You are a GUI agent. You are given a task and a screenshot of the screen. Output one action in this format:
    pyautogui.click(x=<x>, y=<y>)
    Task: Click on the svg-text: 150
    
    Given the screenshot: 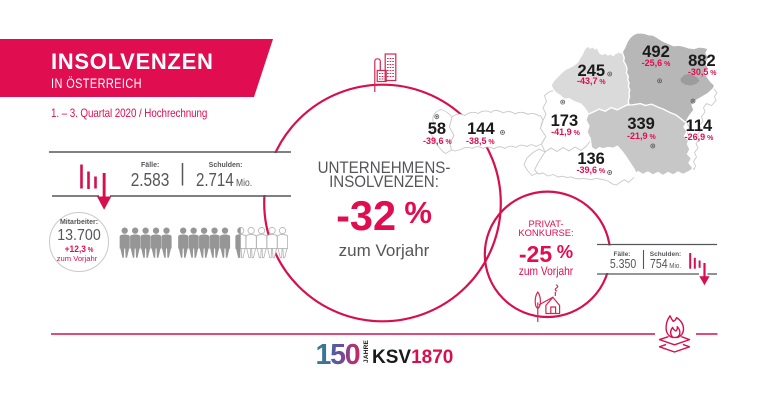 What is the action you would take?
    pyautogui.click(x=338, y=355)
    